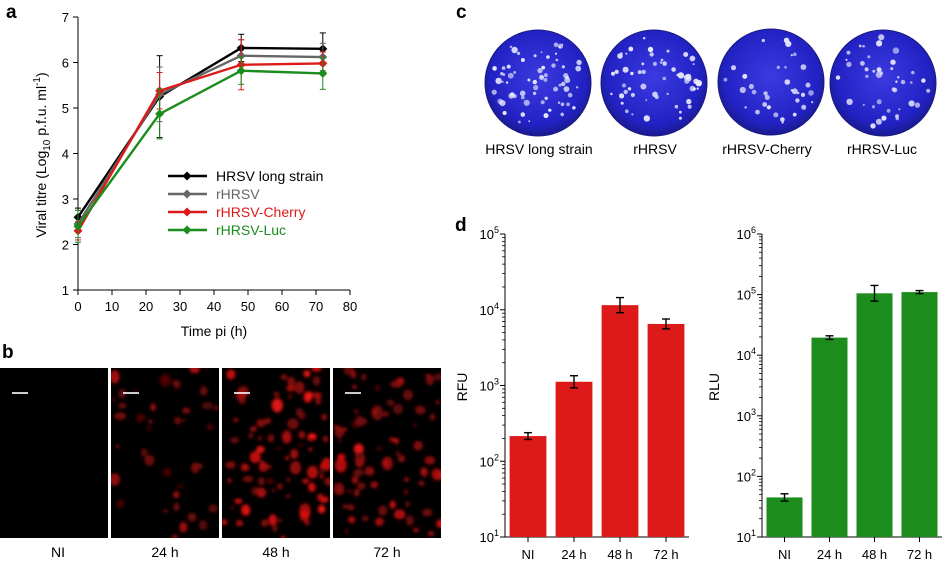 This screenshot has width=946, height=565. I want to click on chart-d-left-ytick-label-4: 10⁴, so click(489, 309).